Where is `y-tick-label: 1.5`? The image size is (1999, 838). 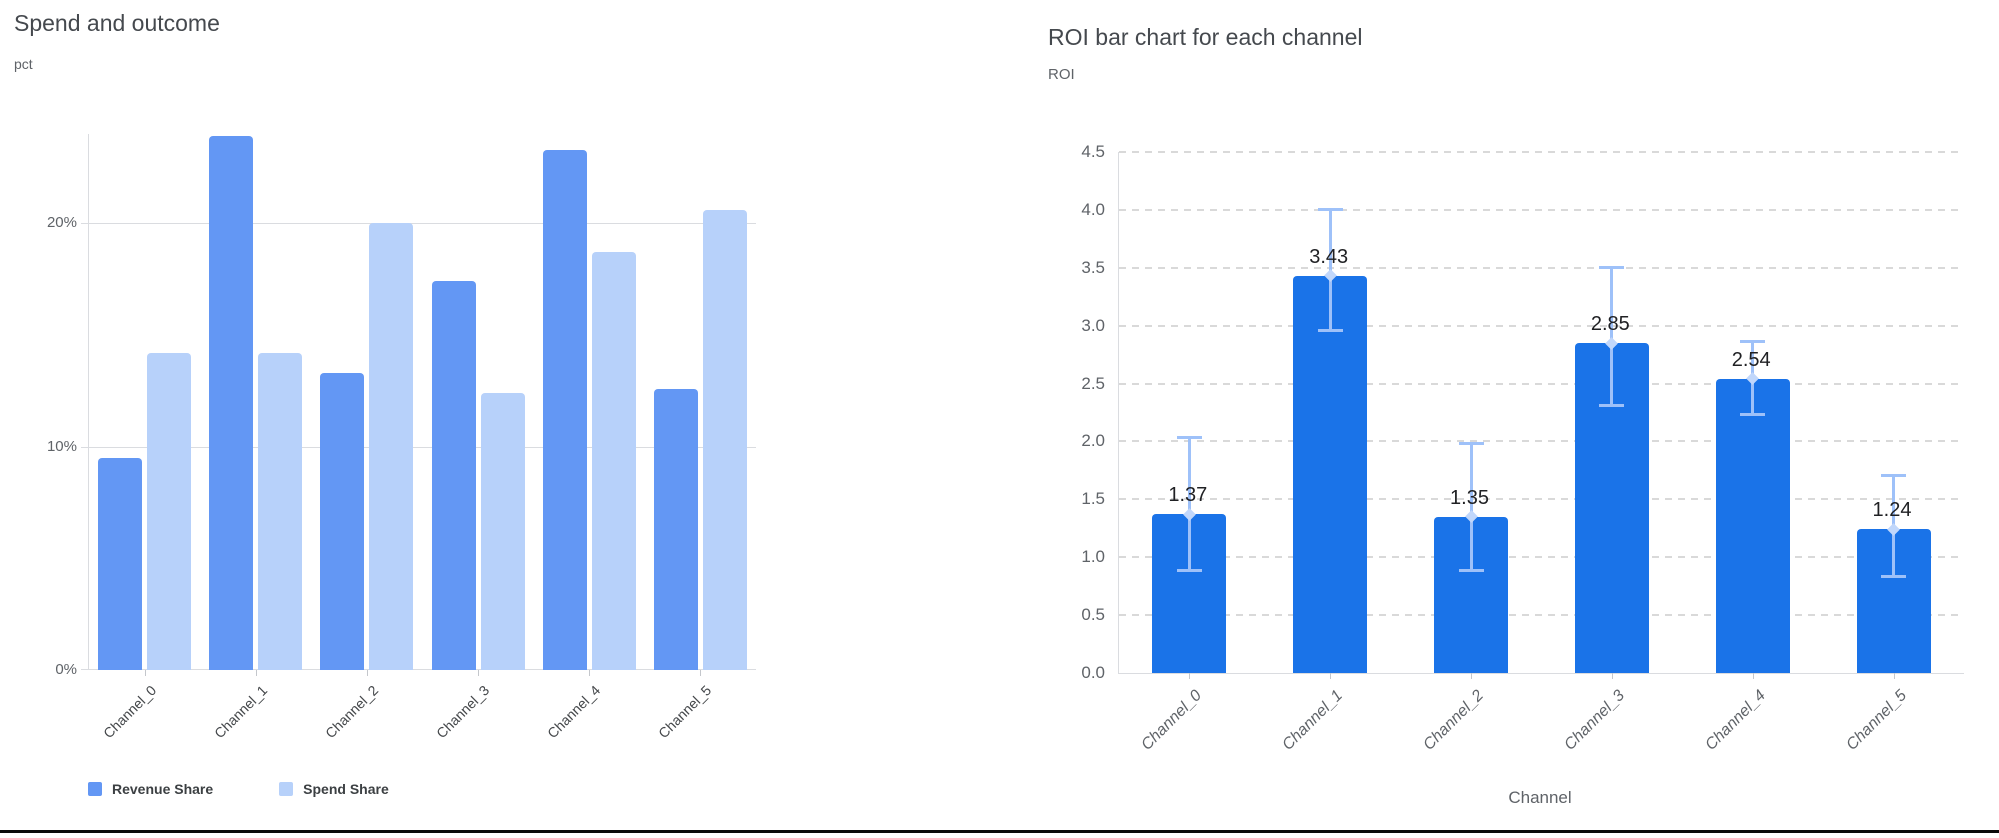 y-tick-label: 1.5 is located at coordinates (1093, 499).